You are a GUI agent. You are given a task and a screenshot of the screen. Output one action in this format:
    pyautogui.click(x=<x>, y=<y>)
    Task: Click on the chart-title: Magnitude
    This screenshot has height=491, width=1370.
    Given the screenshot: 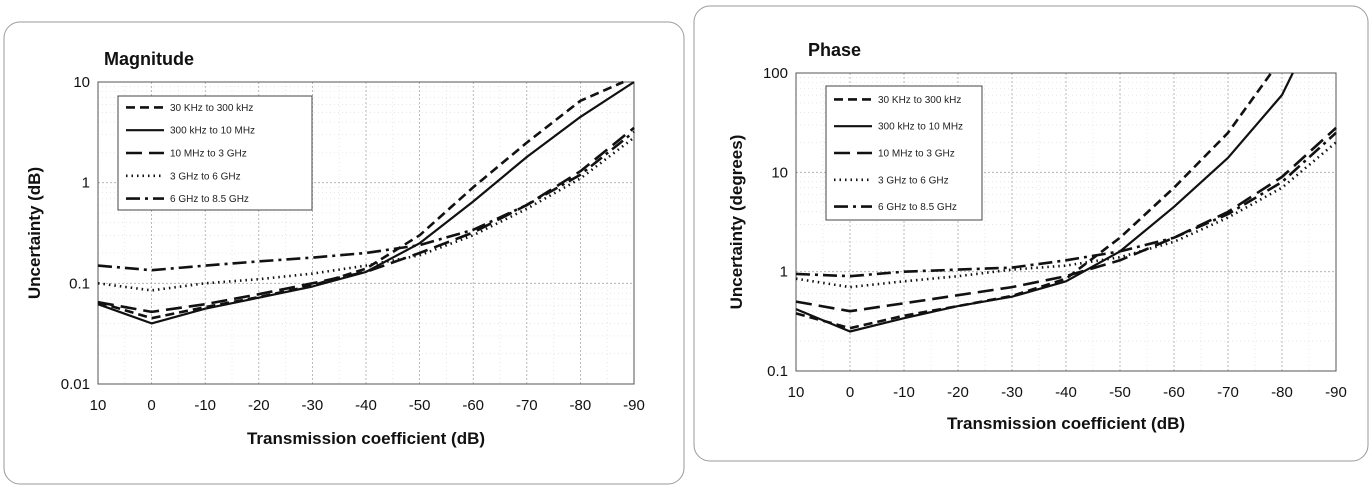 What is the action you would take?
    pyautogui.click(x=149, y=59)
    